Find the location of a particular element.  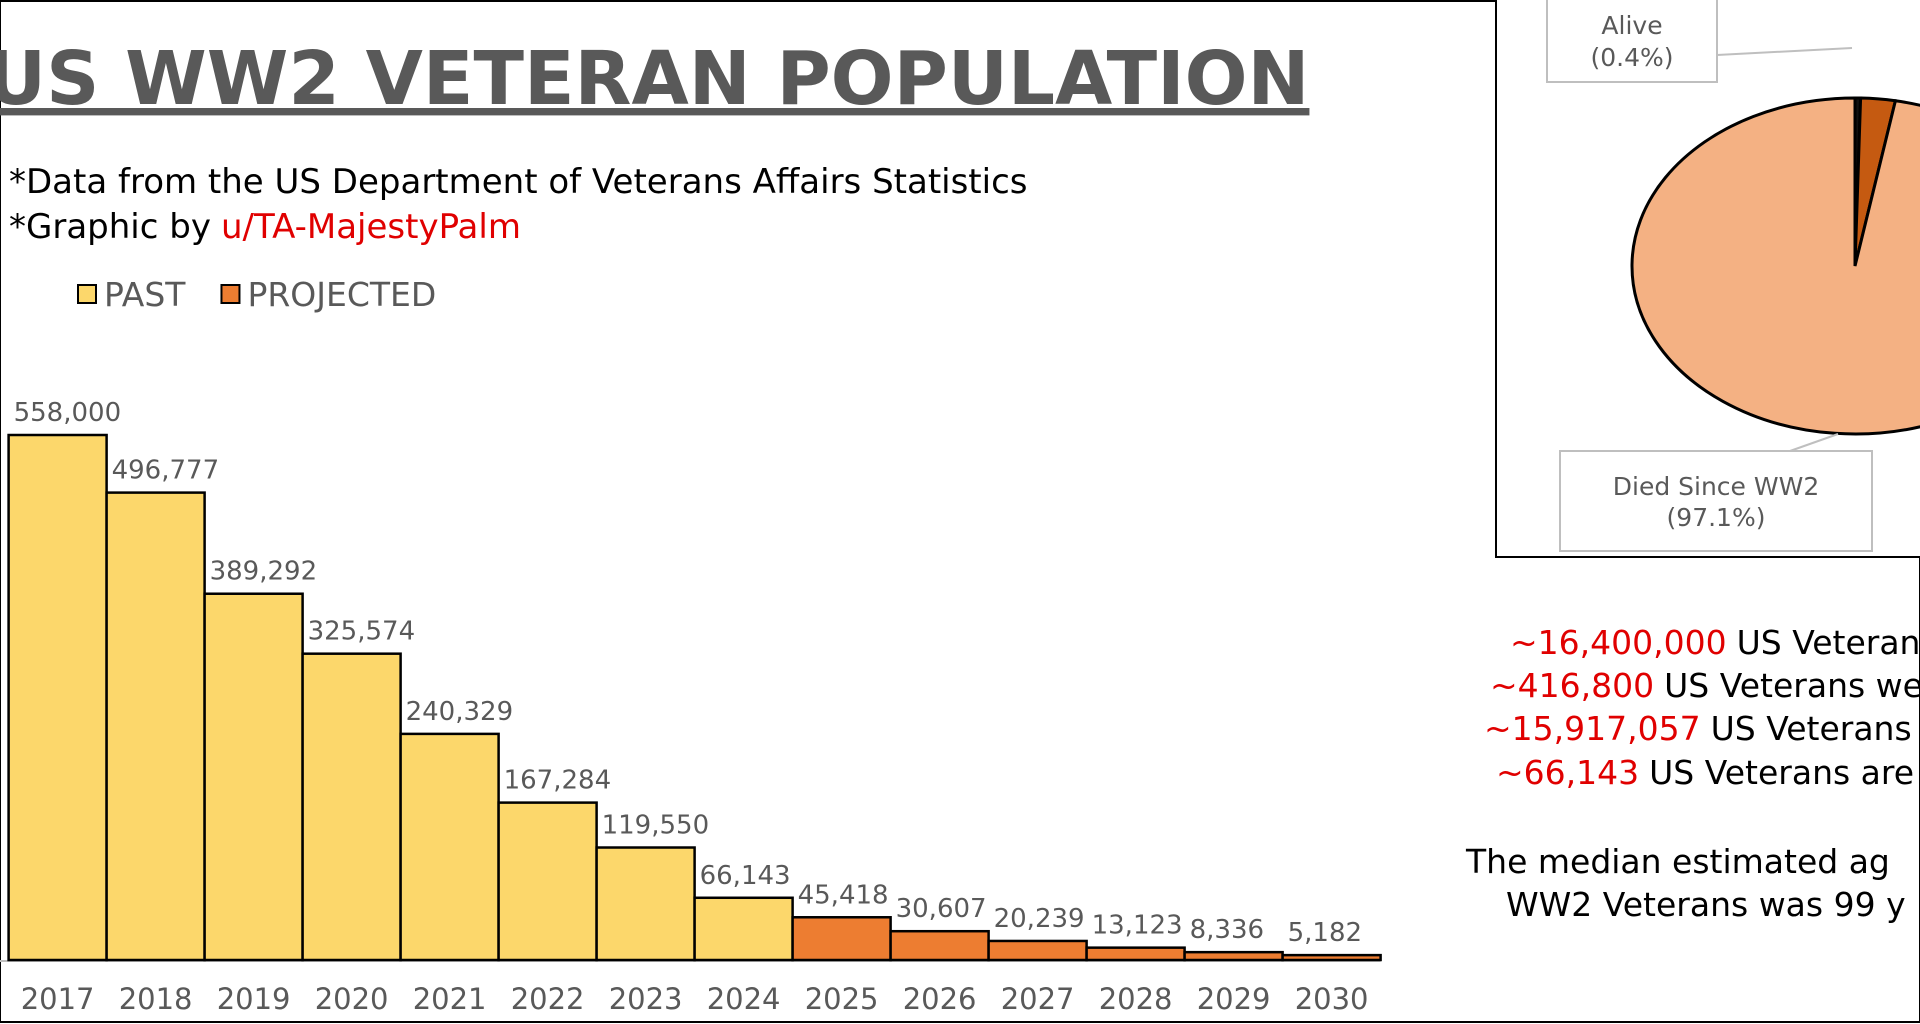

legend-label: PROJECTED is located at coordinates (341, 294).